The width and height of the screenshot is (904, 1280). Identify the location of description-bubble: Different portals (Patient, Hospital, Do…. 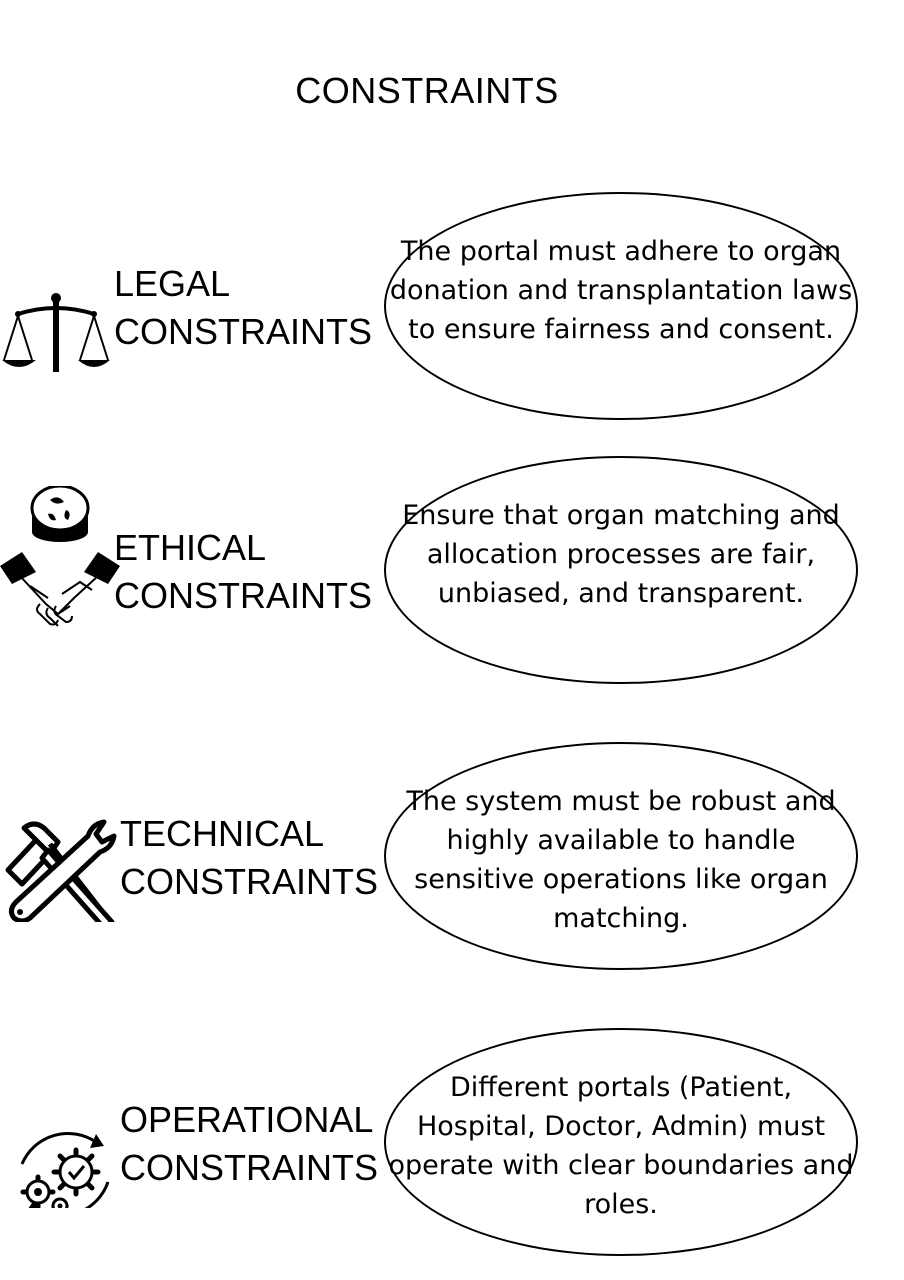
(621, 1142).